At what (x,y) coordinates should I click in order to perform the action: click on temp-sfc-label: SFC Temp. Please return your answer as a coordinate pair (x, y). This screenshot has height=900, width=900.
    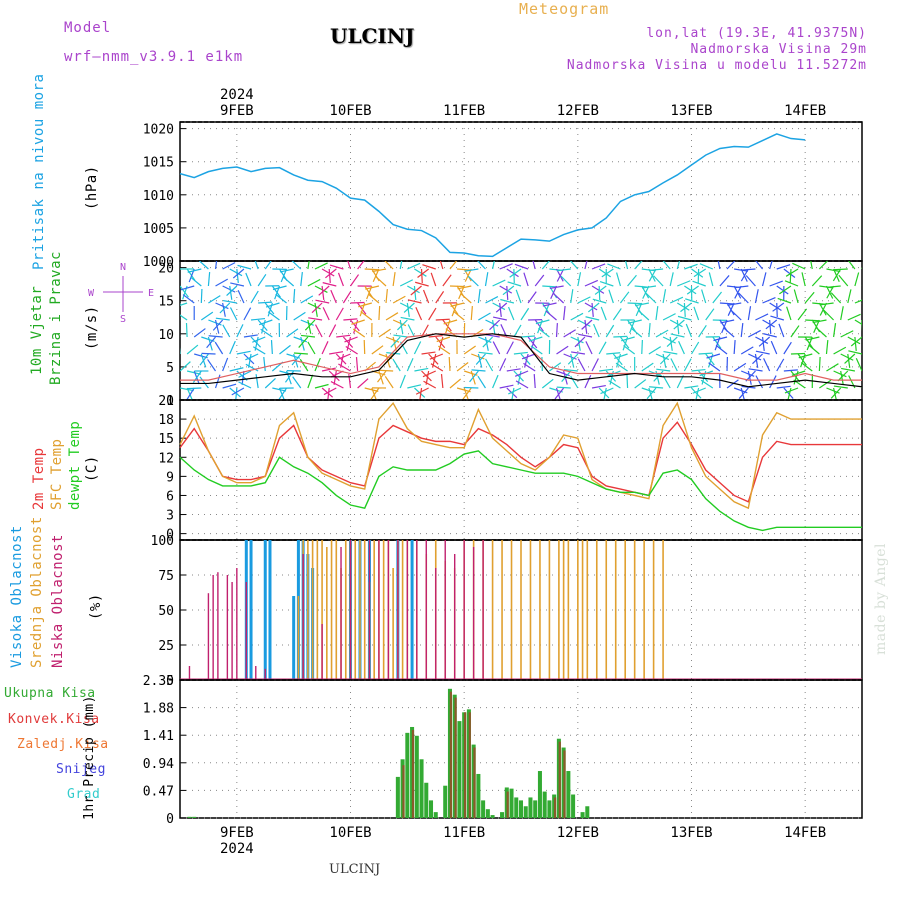
    Looking at the image, I should click on (57, 474).